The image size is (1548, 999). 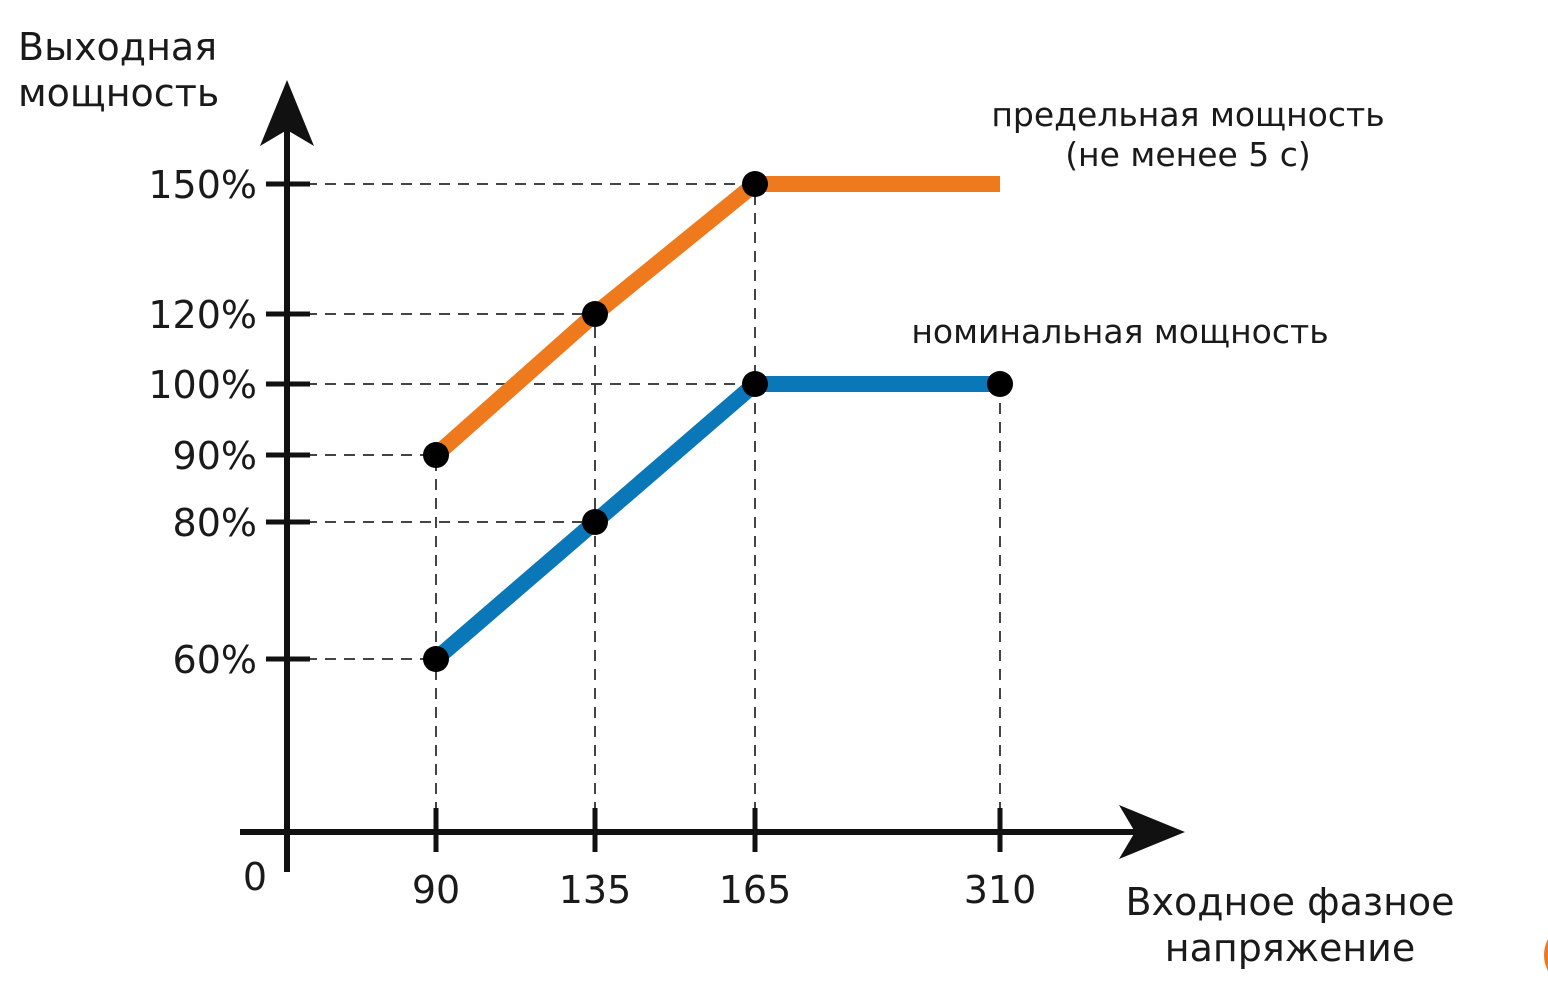 What do you see at coordinates (255, 877) in the screenshot?
I see `origin-label: 0` at bounding box center [255, 877].